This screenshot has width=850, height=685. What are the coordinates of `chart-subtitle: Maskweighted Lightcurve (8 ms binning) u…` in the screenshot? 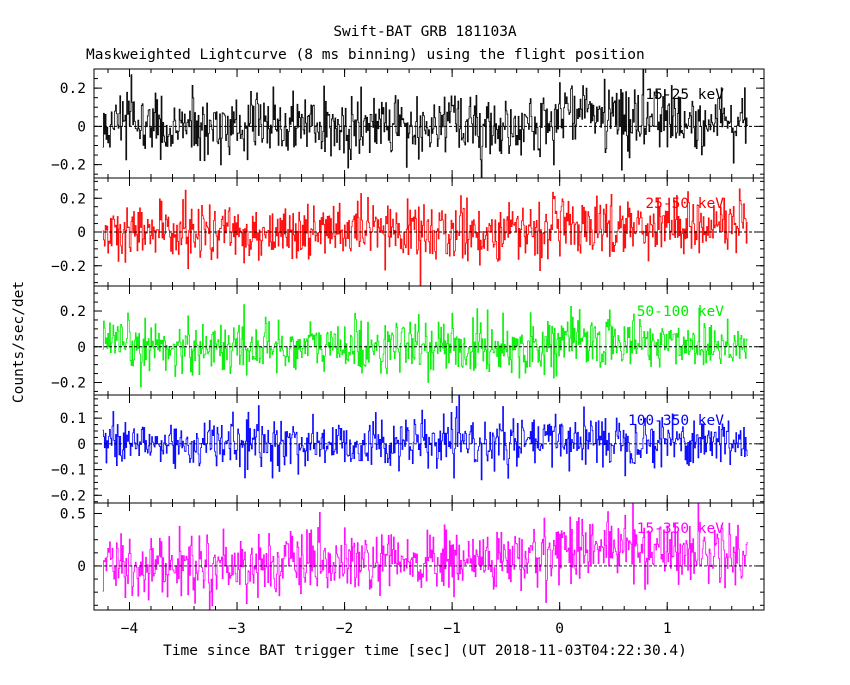 It's located at (365, 55).